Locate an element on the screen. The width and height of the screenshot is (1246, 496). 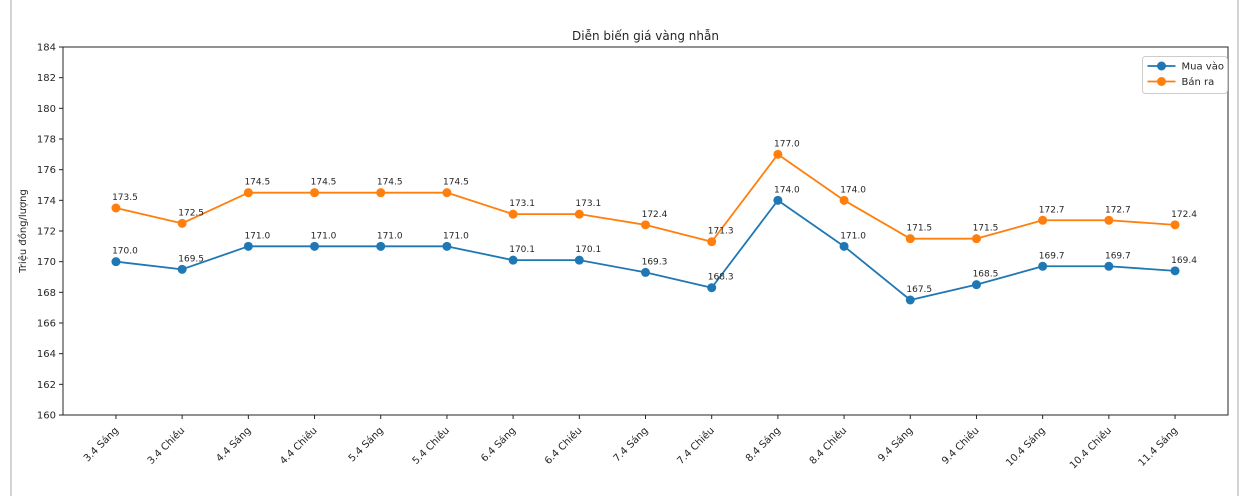
x-tick-label: 5.4 Sáng is located at coordinates (366, 445).